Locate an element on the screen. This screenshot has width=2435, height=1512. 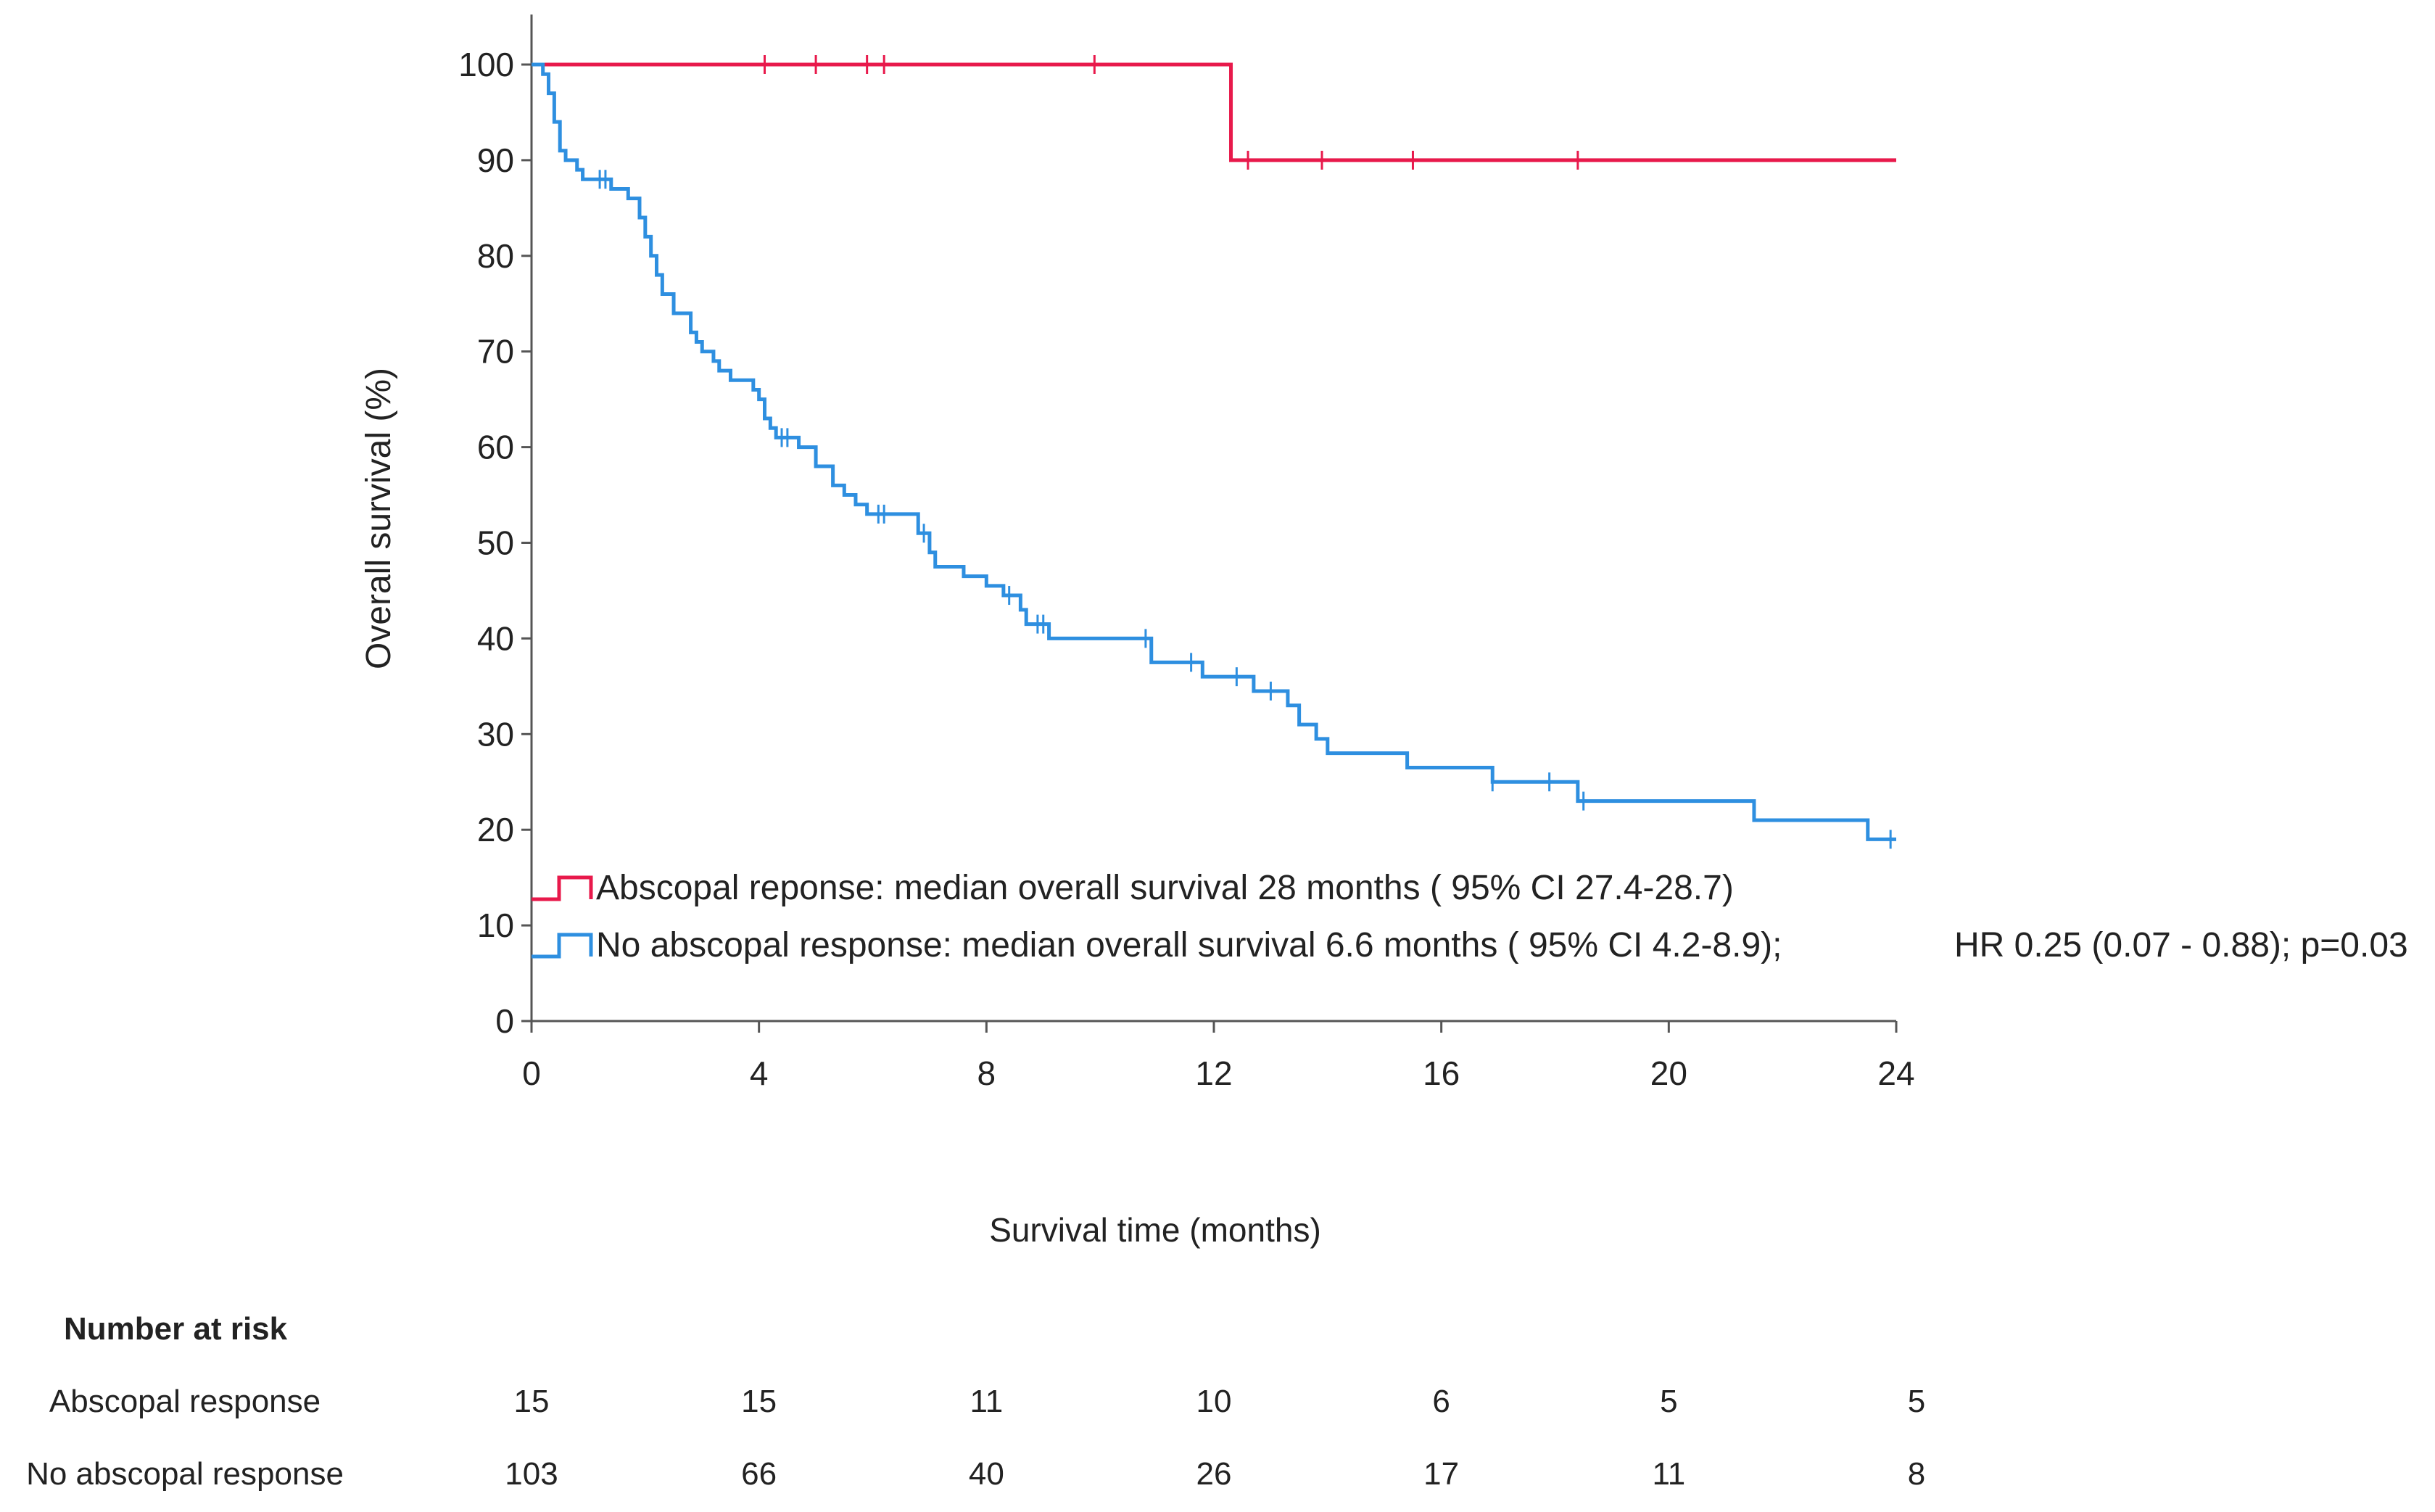
y-tick-label: 70 is located at coordinates (495, 352).